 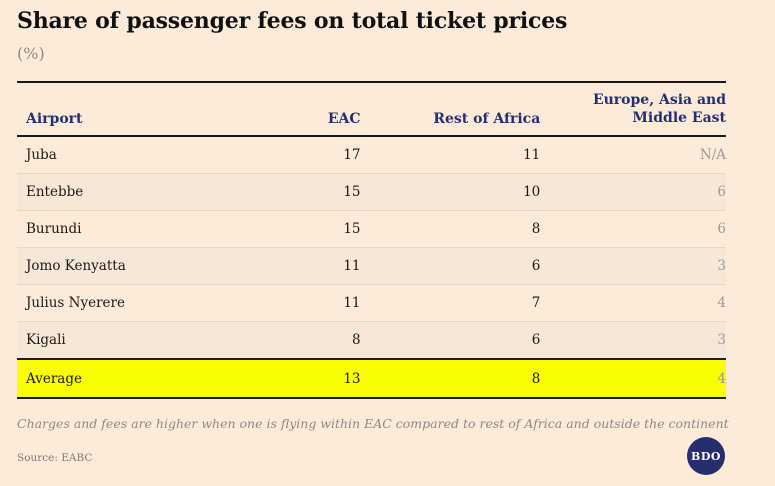 What do you see at coordinates (487, 119) in the screenshot?
I see `header-rest-of-africa: Rest of Africa` at bounding box center [487, 119].